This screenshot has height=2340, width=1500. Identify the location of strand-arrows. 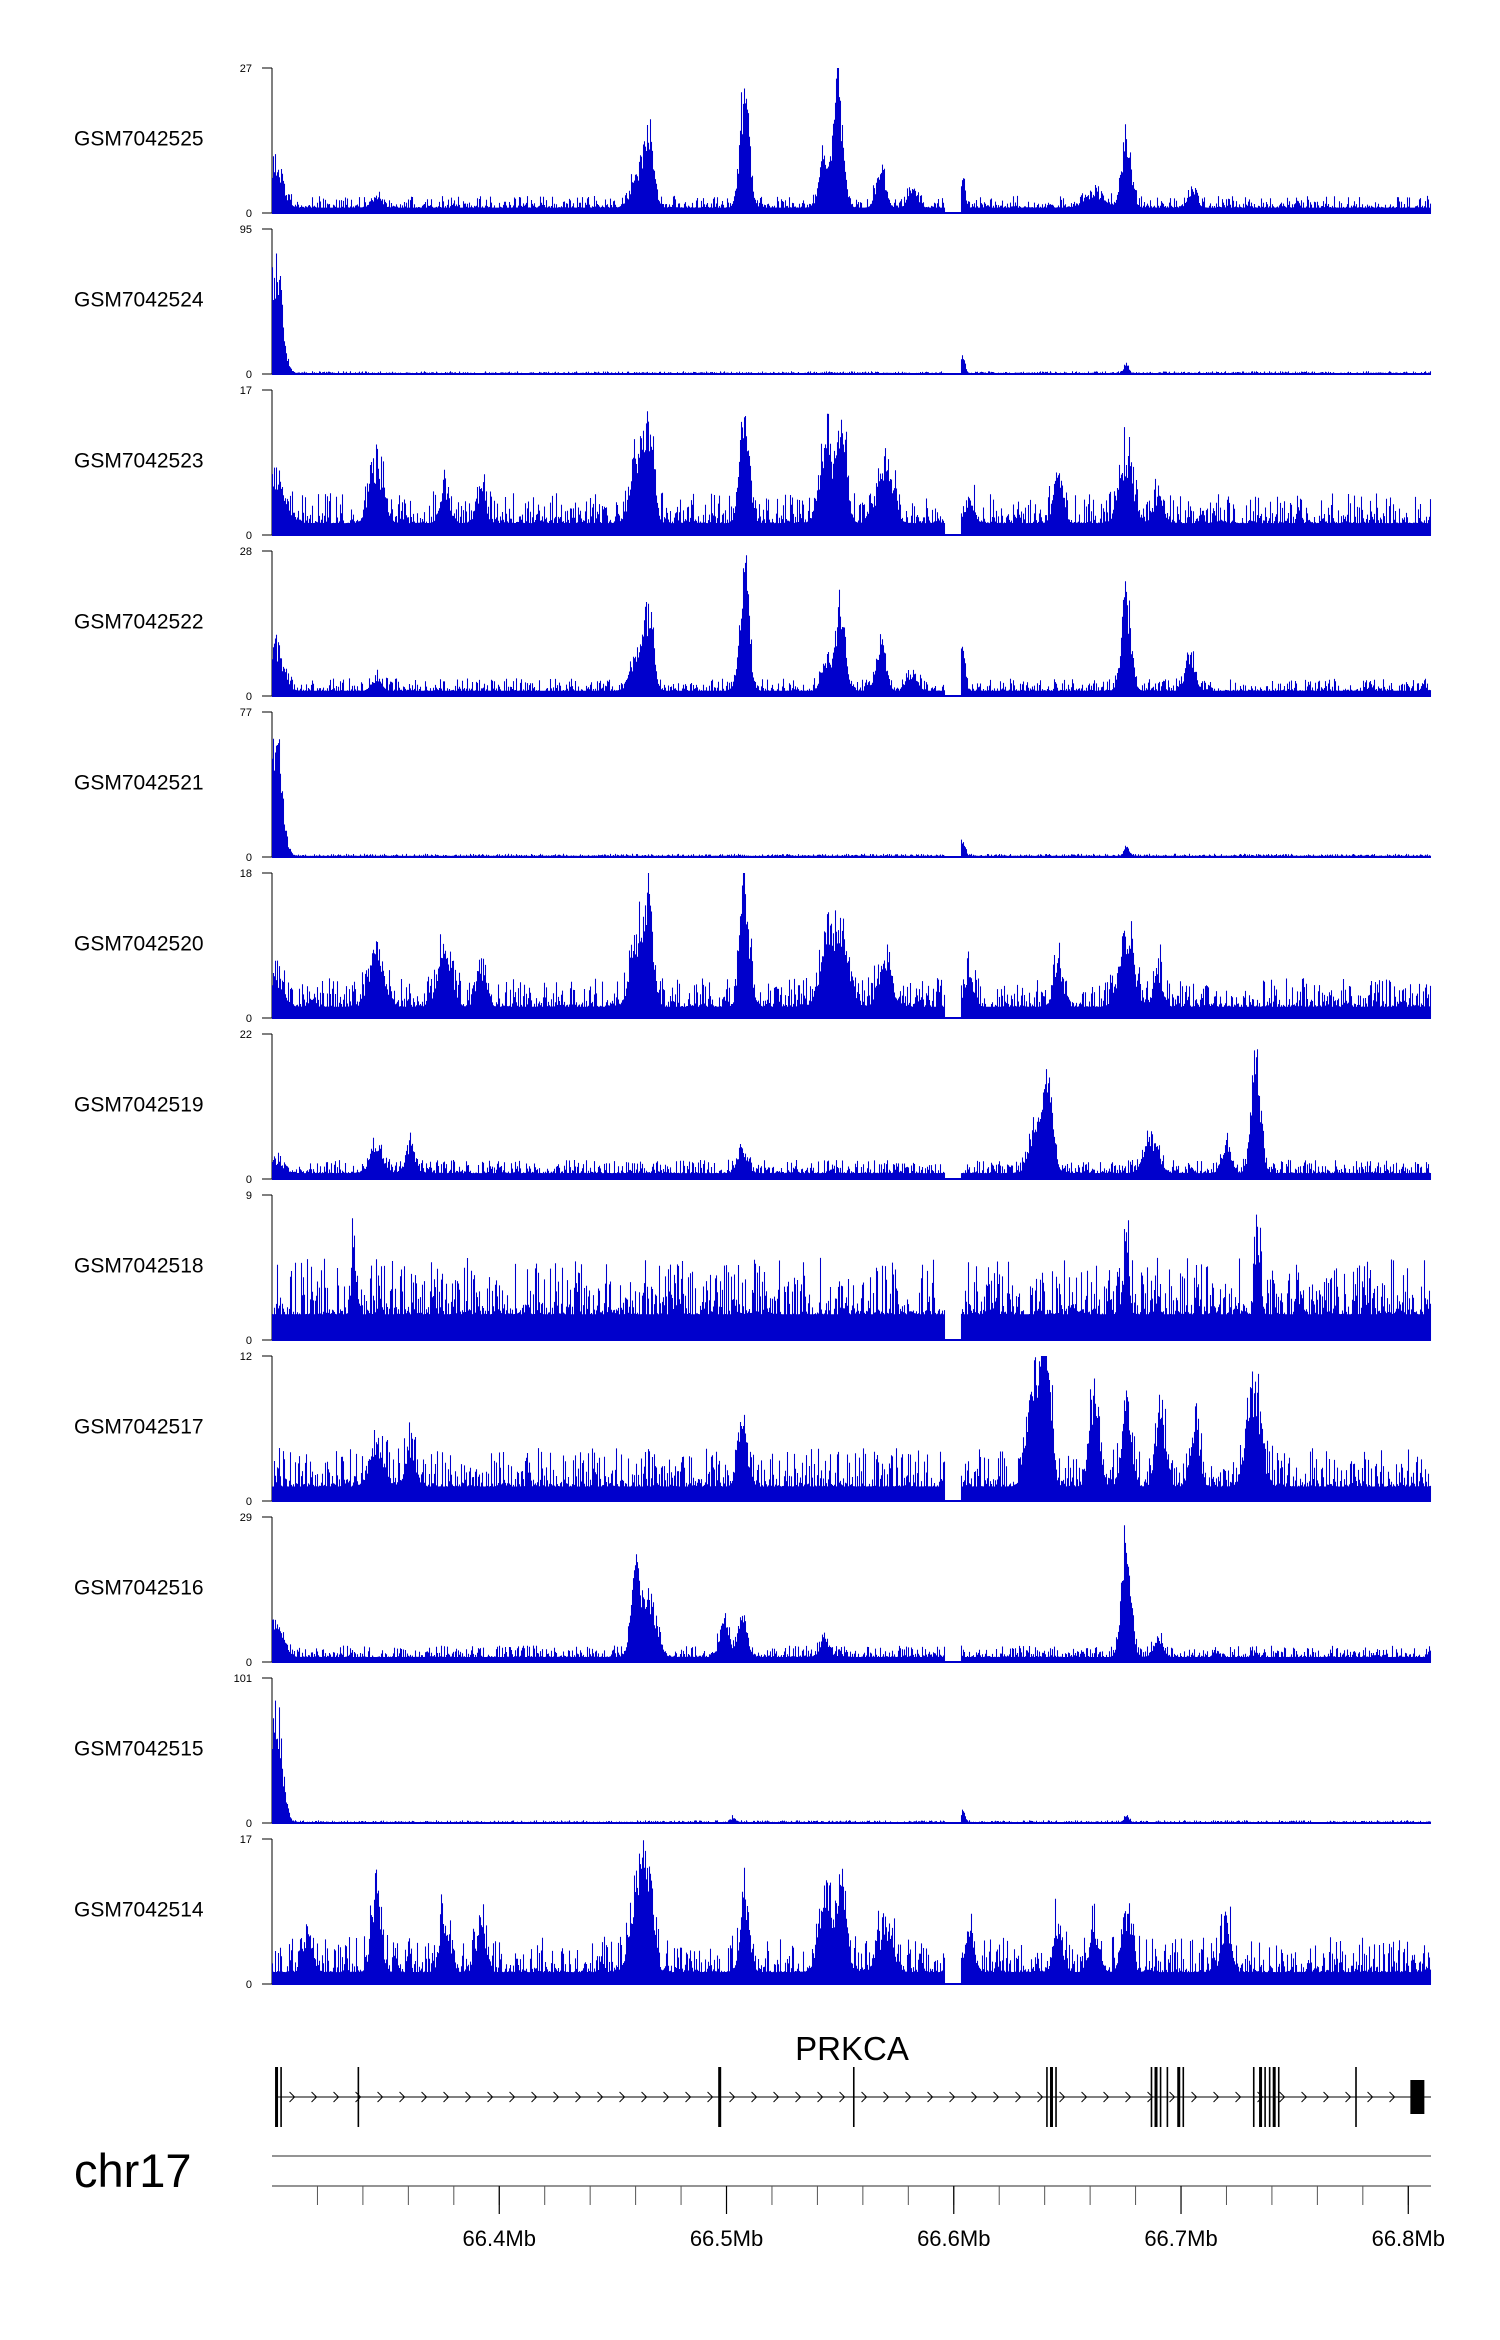
(853, 2097).